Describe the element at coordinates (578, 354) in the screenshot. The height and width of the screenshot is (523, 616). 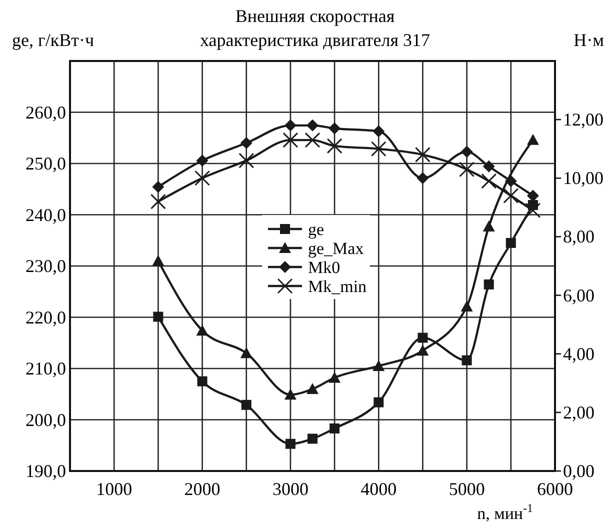
I see `y2-tick-label: 4,00` at that location.